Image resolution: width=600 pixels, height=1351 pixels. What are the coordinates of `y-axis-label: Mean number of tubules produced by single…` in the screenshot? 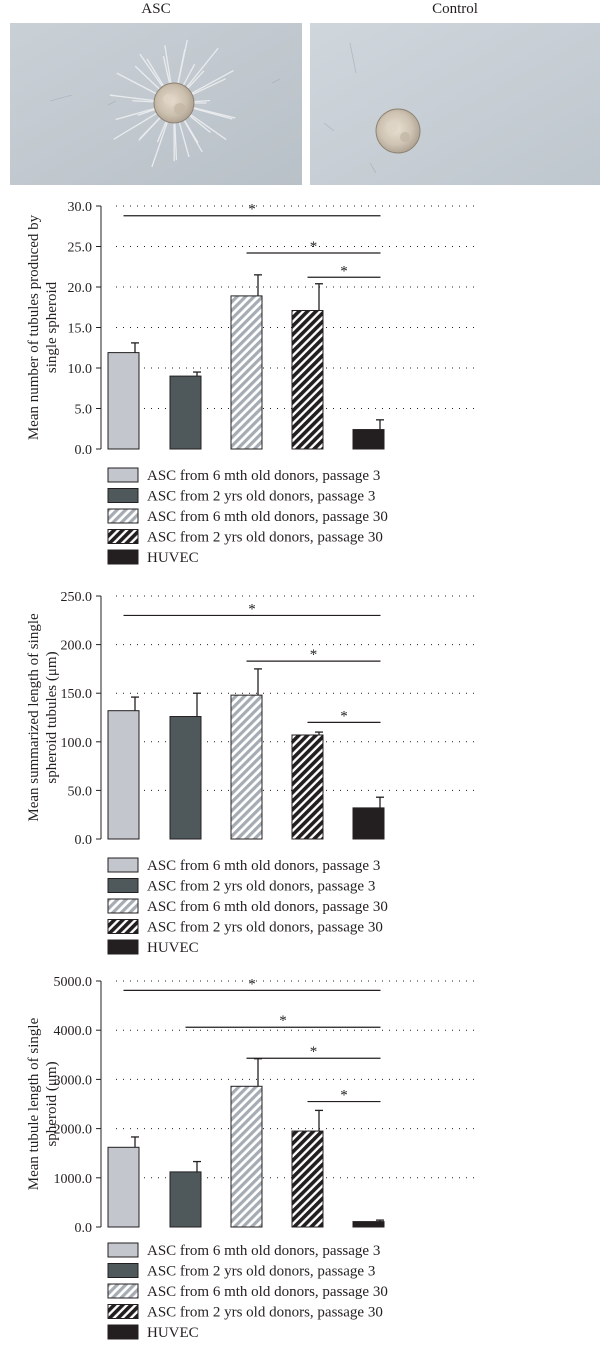 It's located at (43, 327).